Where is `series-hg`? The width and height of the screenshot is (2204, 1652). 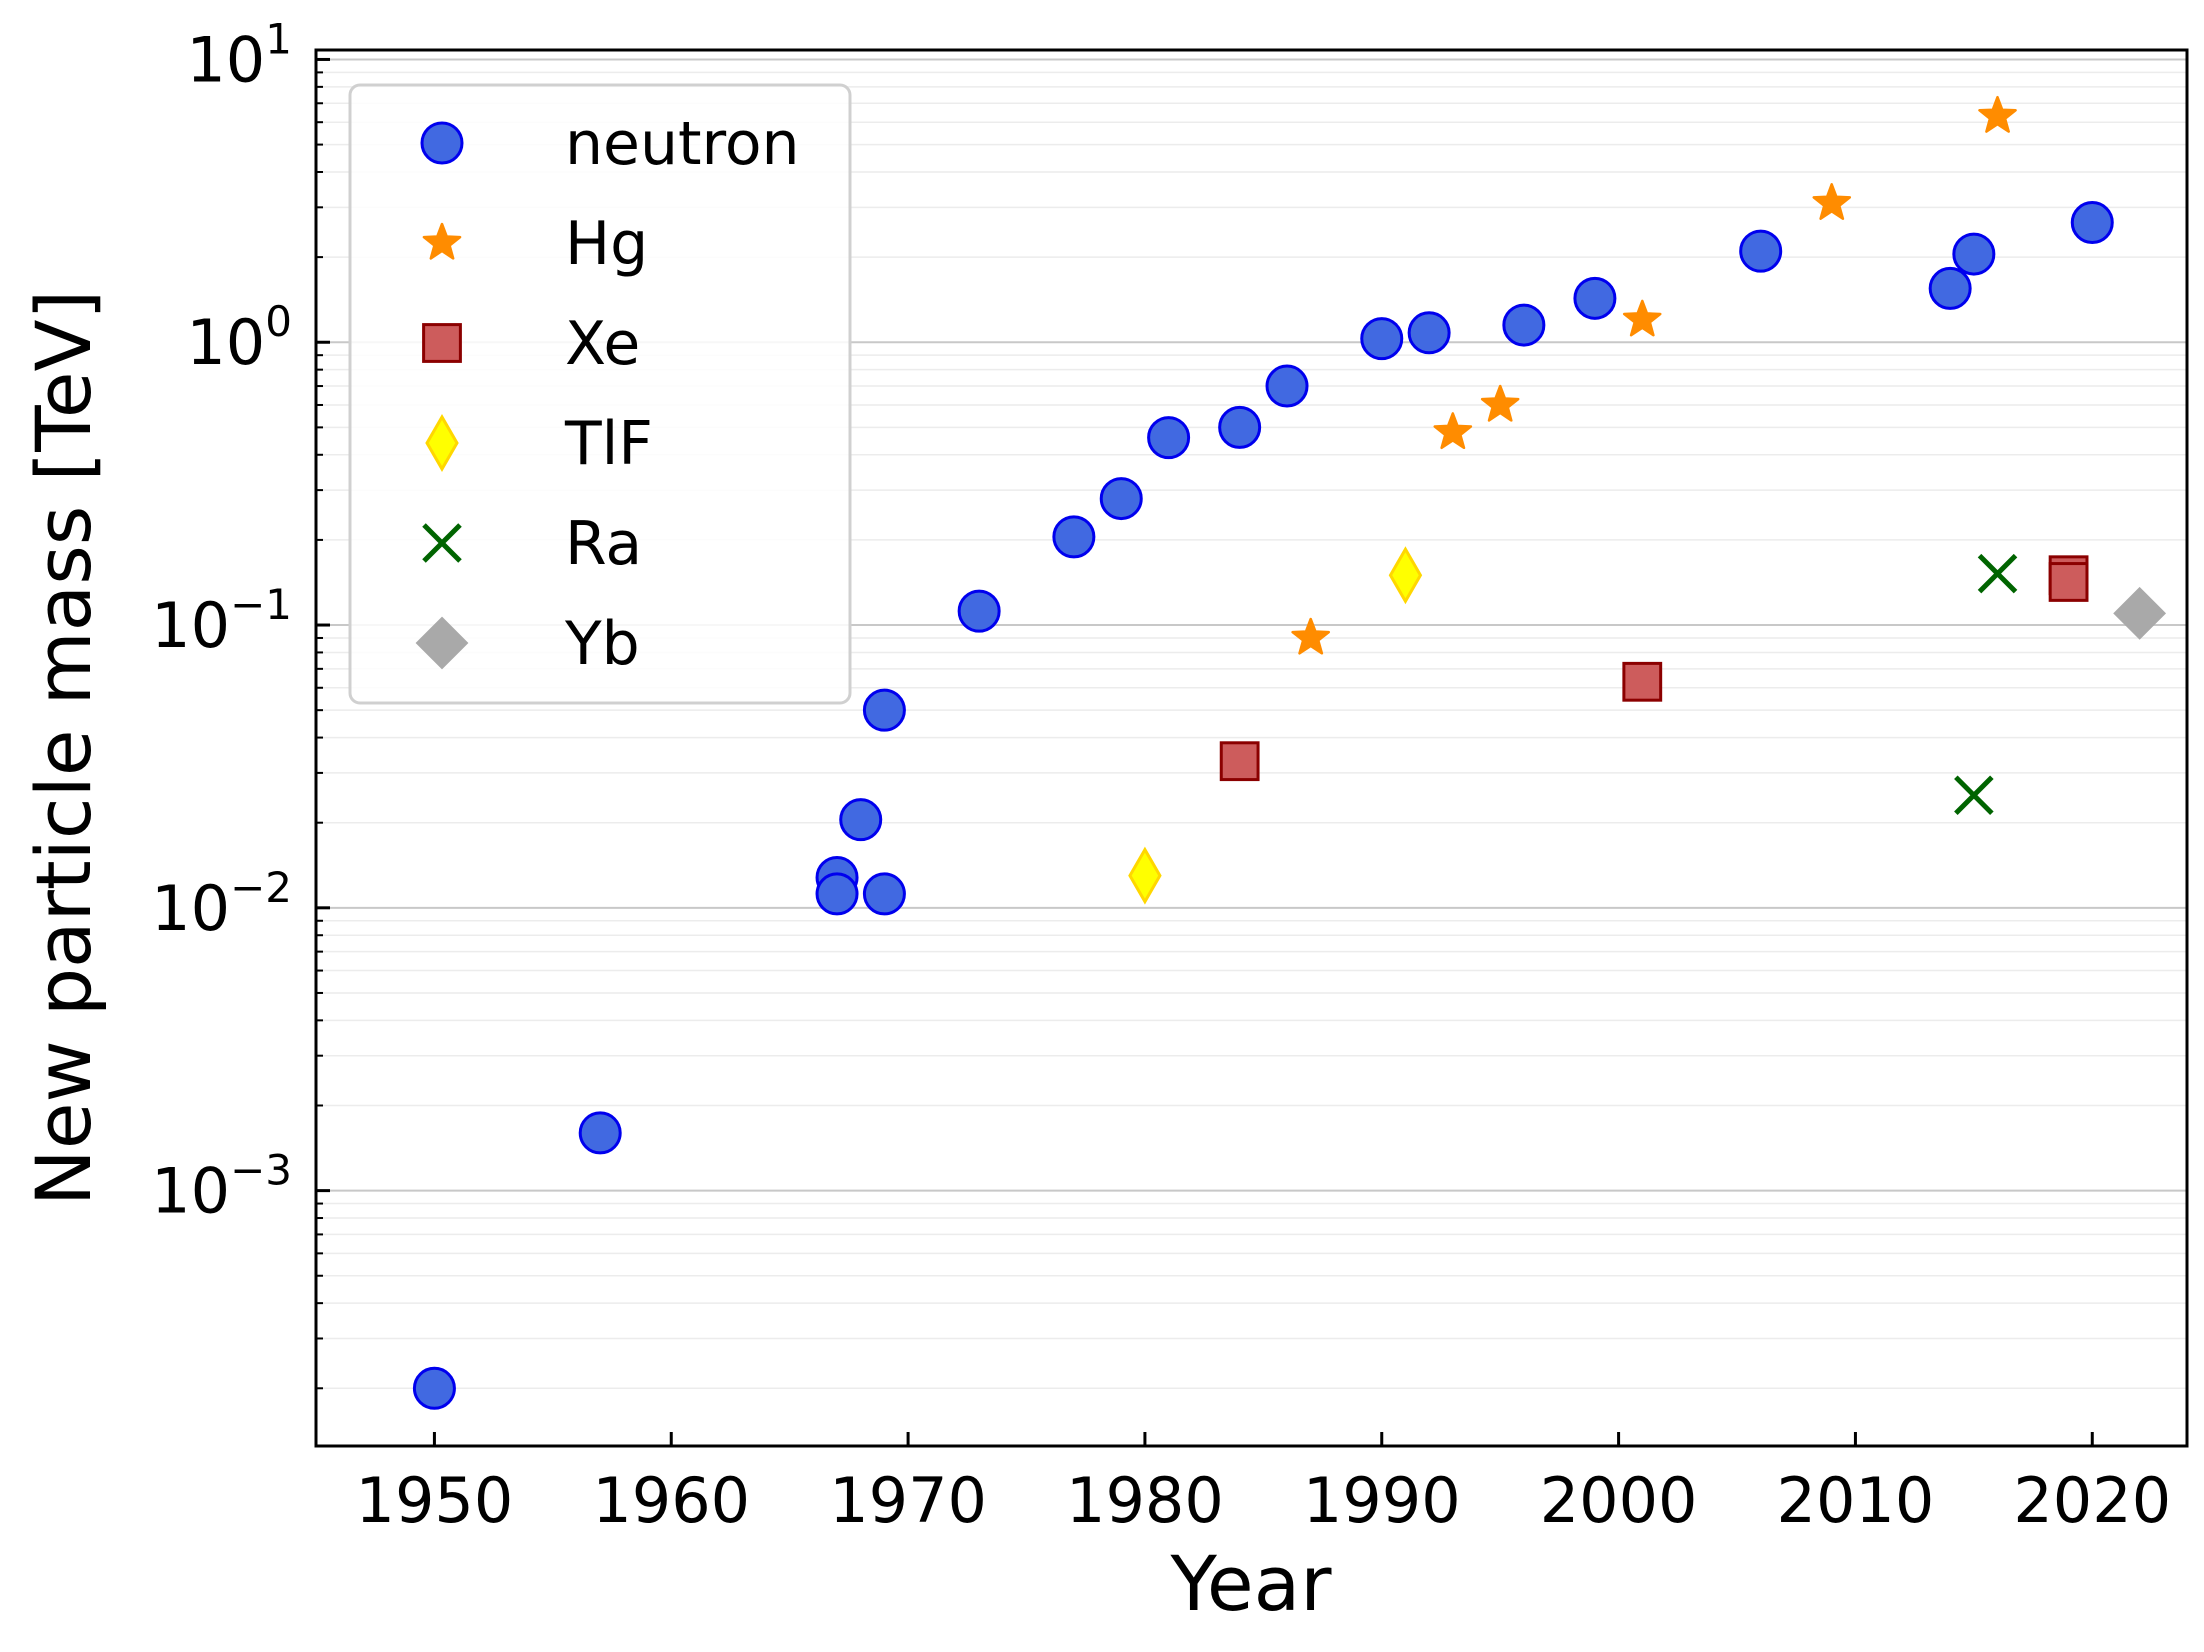 series-hg is located at coordinates (1654, 375).